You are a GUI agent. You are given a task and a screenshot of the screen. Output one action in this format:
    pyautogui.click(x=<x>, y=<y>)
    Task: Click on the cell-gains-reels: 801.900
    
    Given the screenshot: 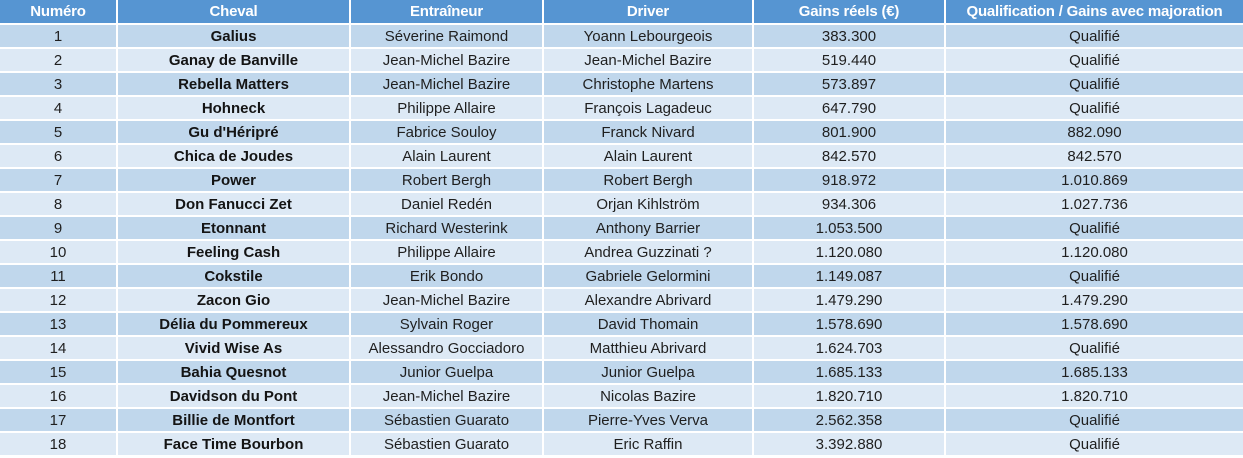 What is the action you would take?
    pyautogui.click(x=849, y=132)
    